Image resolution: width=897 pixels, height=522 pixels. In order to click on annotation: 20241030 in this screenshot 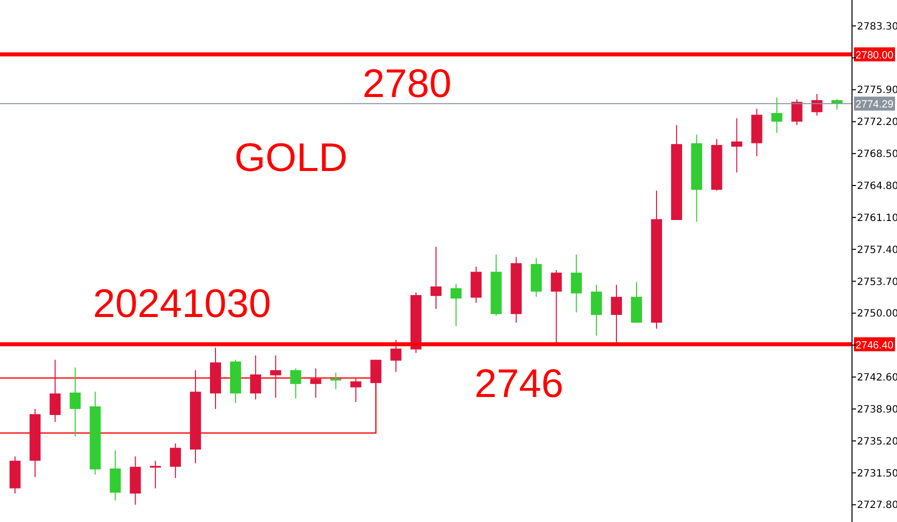, I will do `click(182, 304)`.